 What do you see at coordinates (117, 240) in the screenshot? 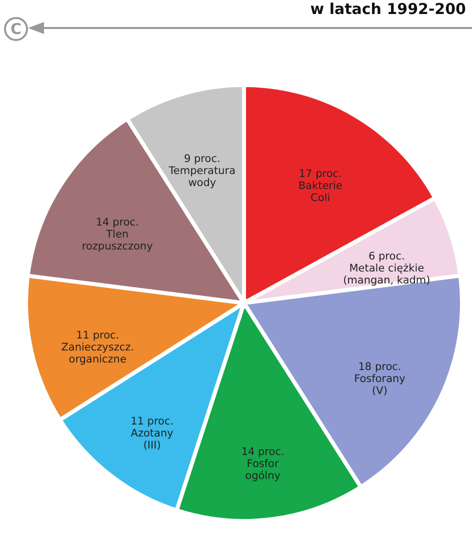
I see `slice-label: Tlen rozpuszczony` at bounding box center [117, 240].